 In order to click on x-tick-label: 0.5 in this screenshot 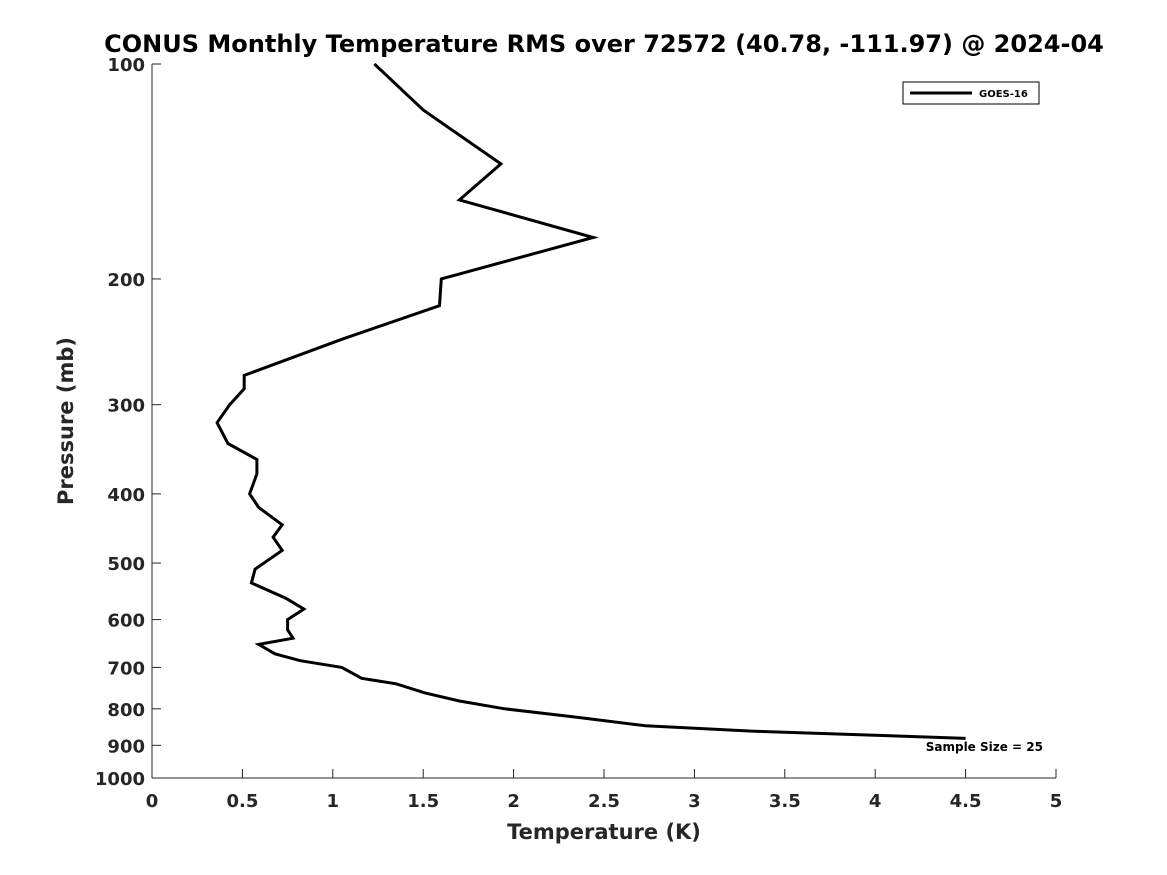, I will do `click(242, 801)`.